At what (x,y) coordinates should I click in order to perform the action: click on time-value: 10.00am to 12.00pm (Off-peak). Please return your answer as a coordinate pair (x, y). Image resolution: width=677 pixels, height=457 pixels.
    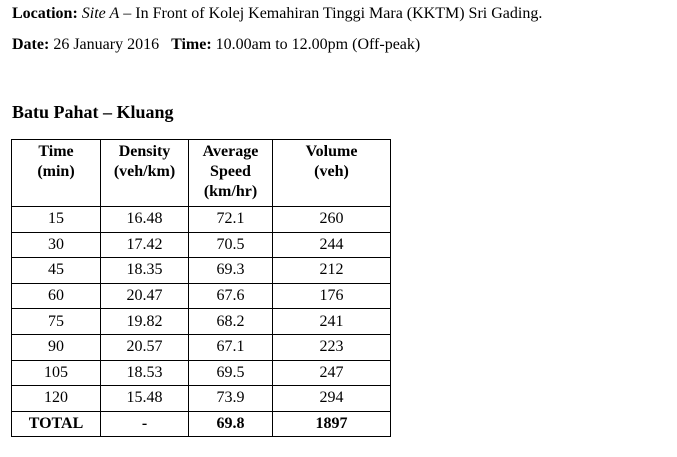
    Looking at the image, I should click on (318, 44).